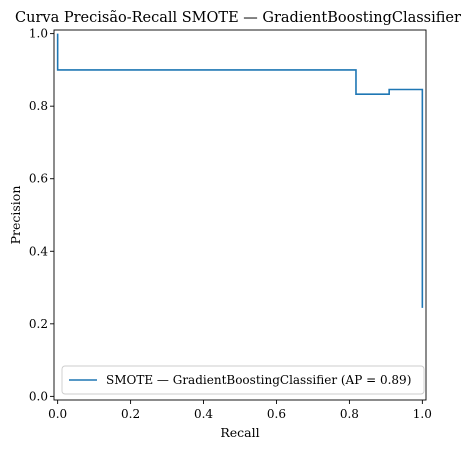  Describe the element at coordinates (38, 34) in the screenshot. I see `y-tick-label: 1.0` at that location.